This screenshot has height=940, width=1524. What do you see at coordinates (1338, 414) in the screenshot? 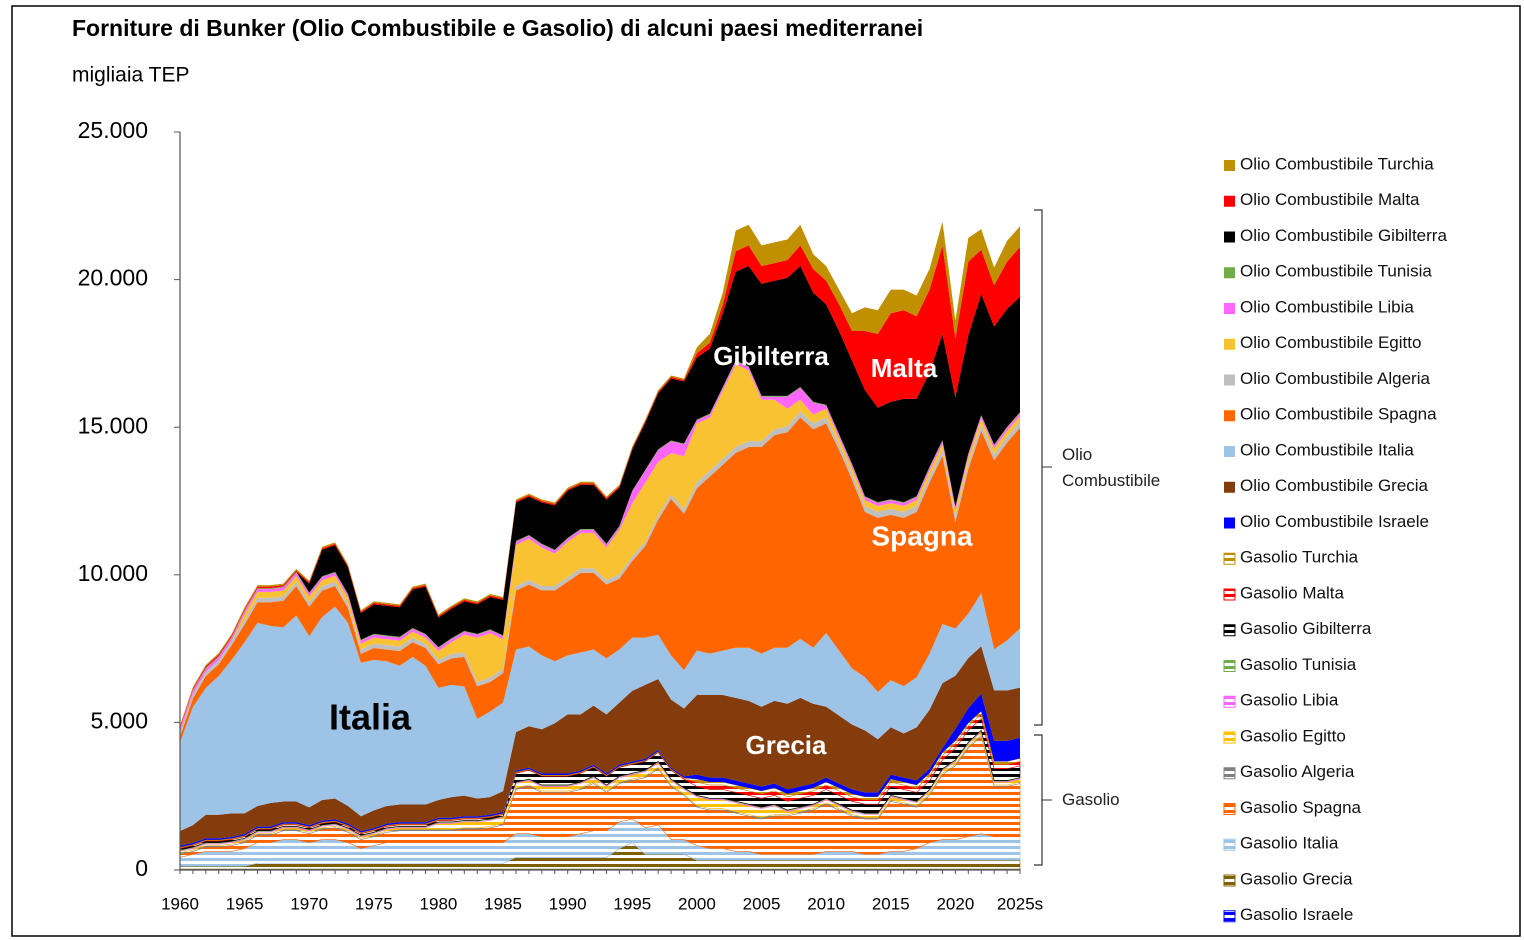
I see `legend-label: Olio Combustibile Spagna` at bounding box center [1338, 414].